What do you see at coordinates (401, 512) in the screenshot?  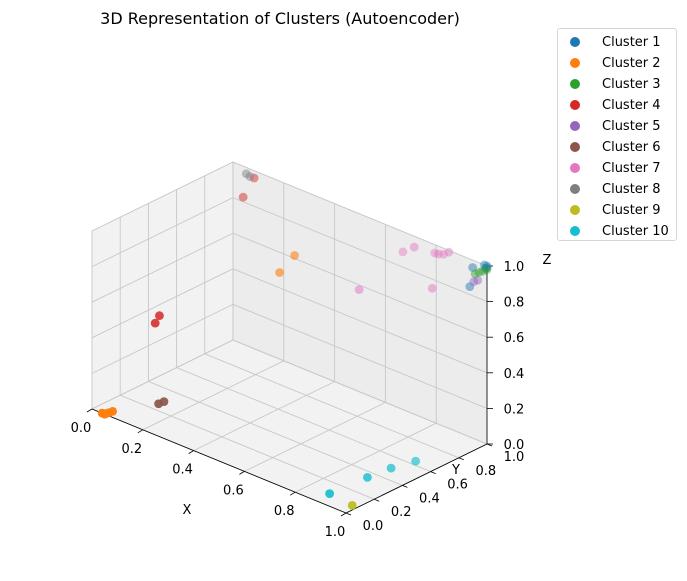 I see `y-tick-label: 0.2` at bounding box center [401, 512].